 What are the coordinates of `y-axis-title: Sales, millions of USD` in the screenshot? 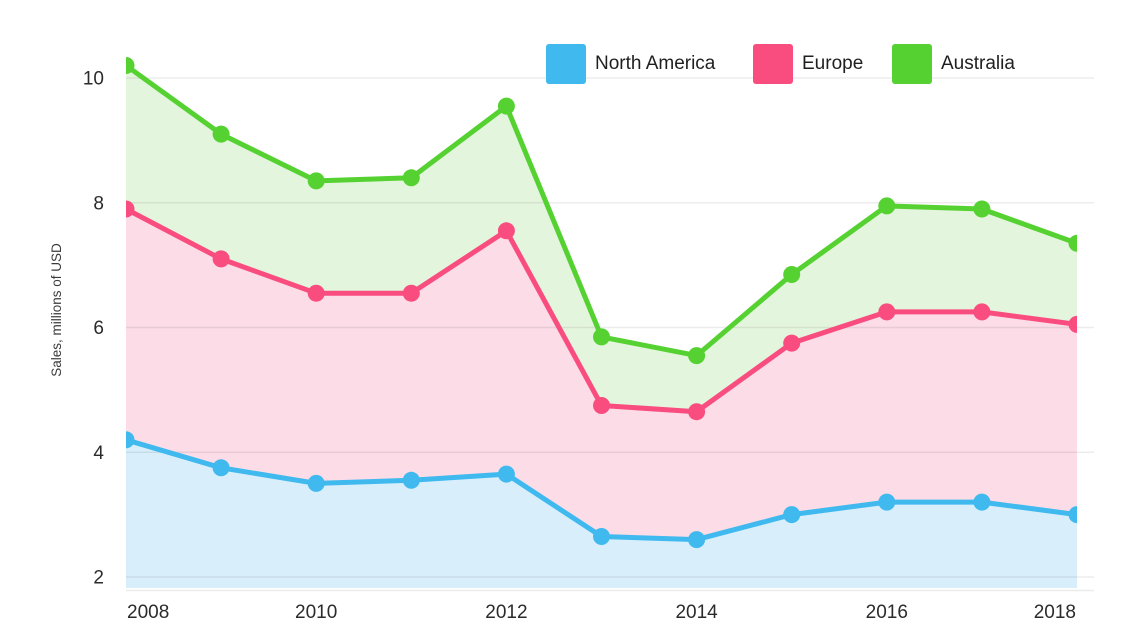 It's located at (56, 310).